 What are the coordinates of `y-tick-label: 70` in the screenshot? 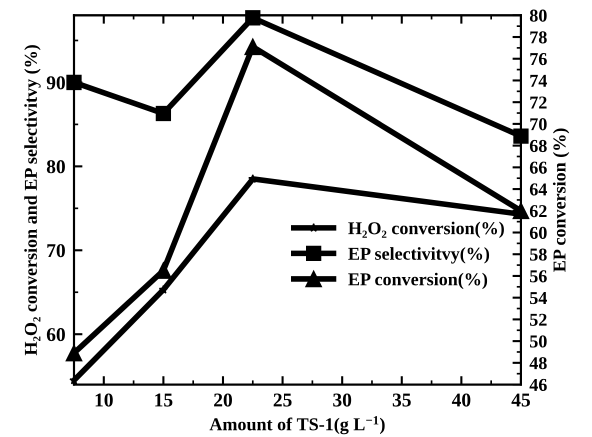 It's located at (56, 251).